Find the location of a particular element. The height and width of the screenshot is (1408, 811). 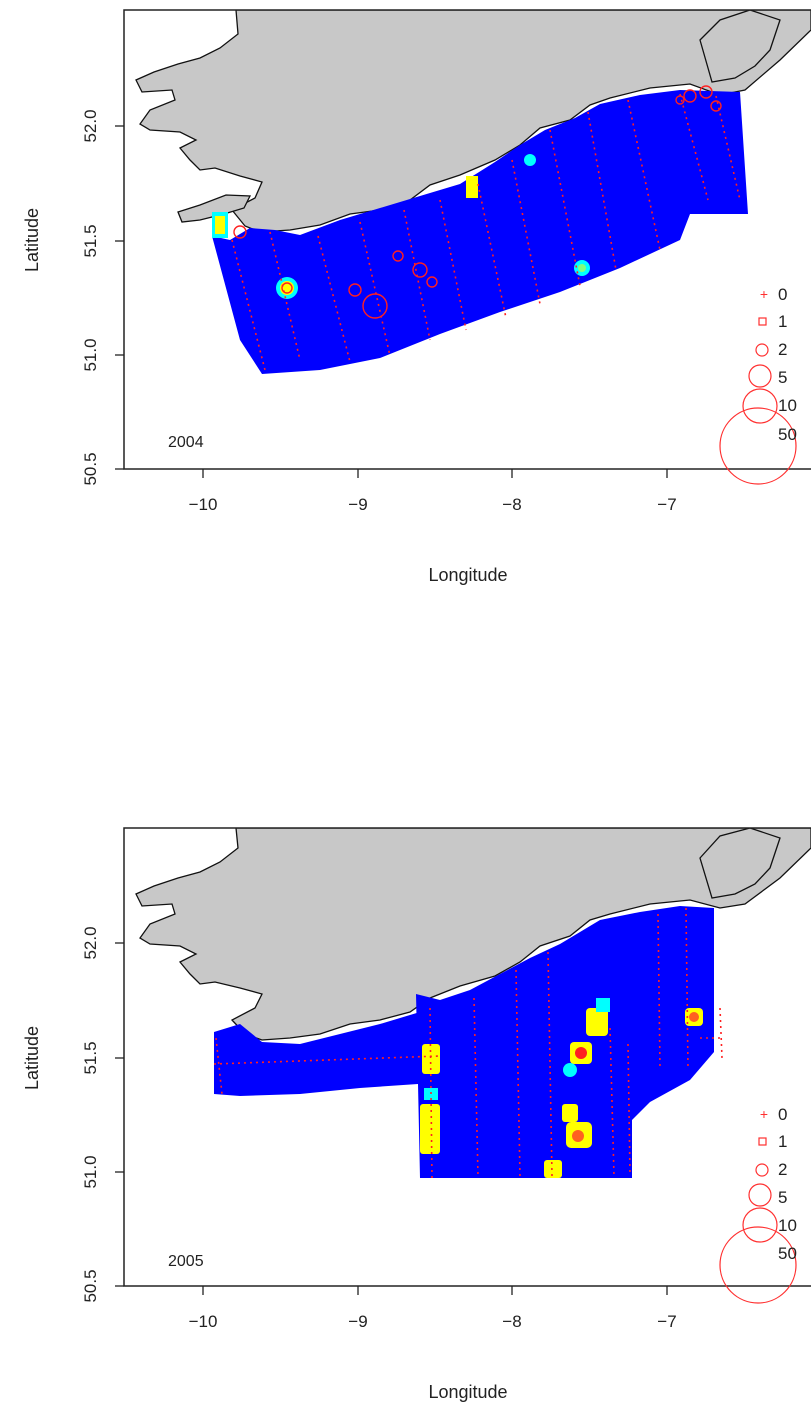

land-ireland is located at coordinates (473, 121).